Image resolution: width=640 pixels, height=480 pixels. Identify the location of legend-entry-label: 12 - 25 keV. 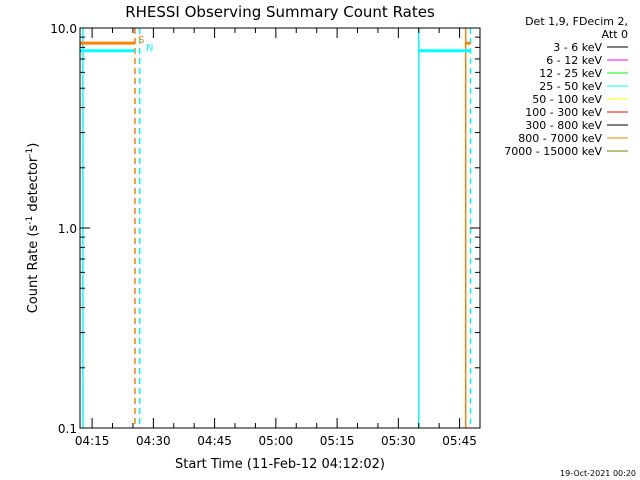
(570, 73).